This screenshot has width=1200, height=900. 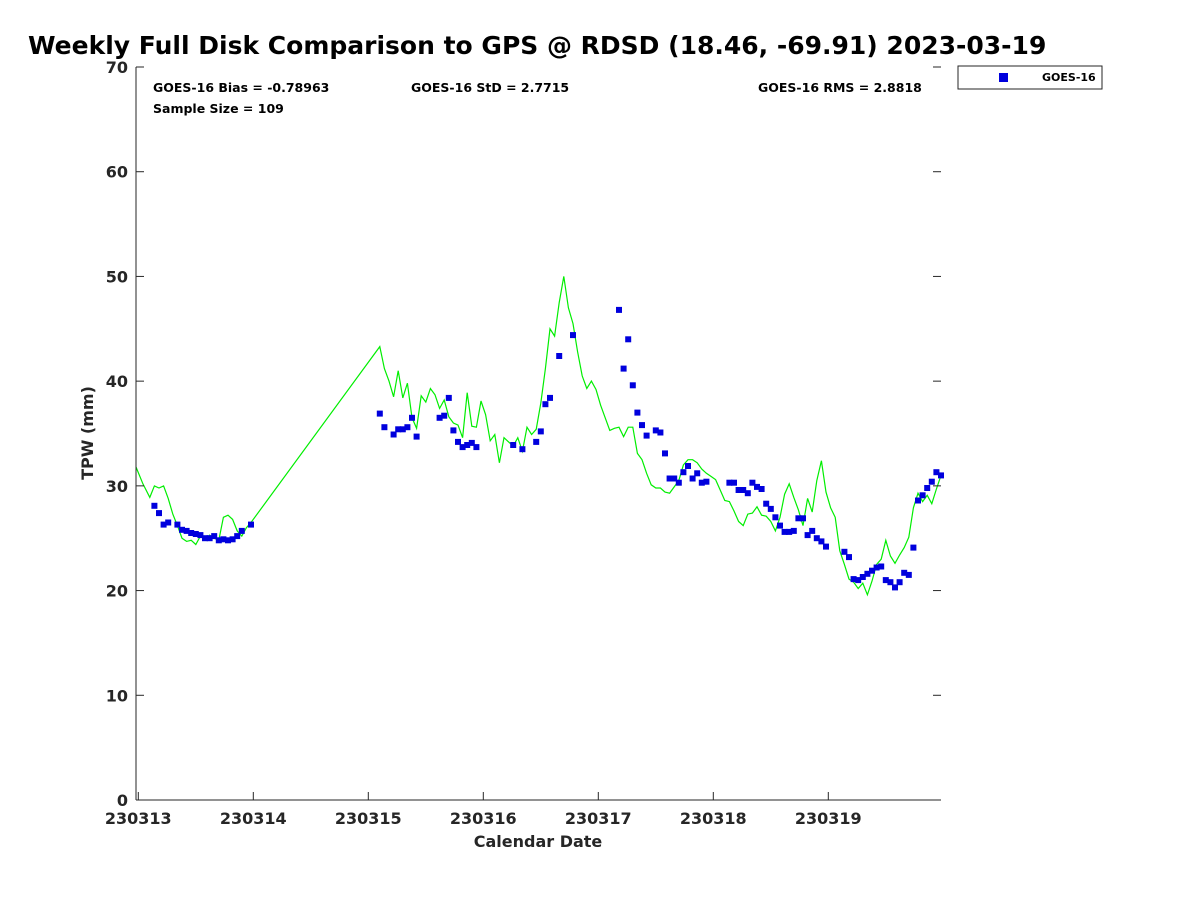 I want to click on legend-label-goes16: GOES-16, so click(x=1069, y=77).